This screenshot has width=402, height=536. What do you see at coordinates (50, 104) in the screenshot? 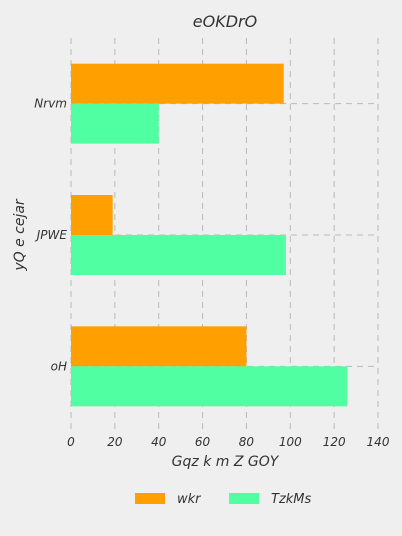
I see `y-tick-label: Nrvm` at bounding box center [50, 104].